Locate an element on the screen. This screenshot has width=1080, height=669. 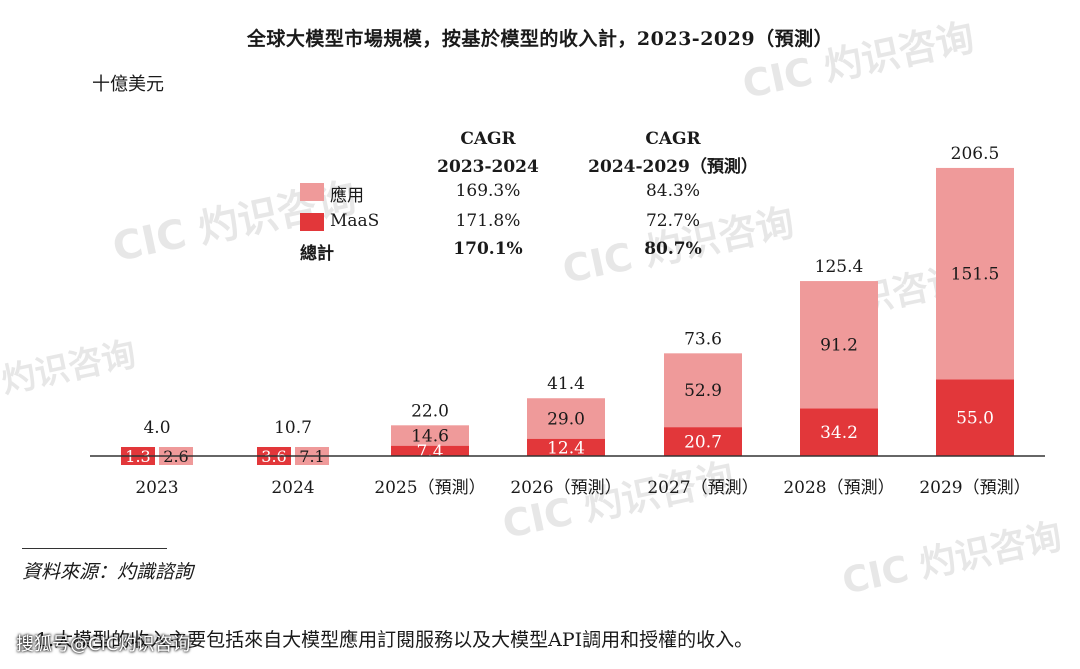
data-label-maas: 12.4 is located at coordinates (566, 448).